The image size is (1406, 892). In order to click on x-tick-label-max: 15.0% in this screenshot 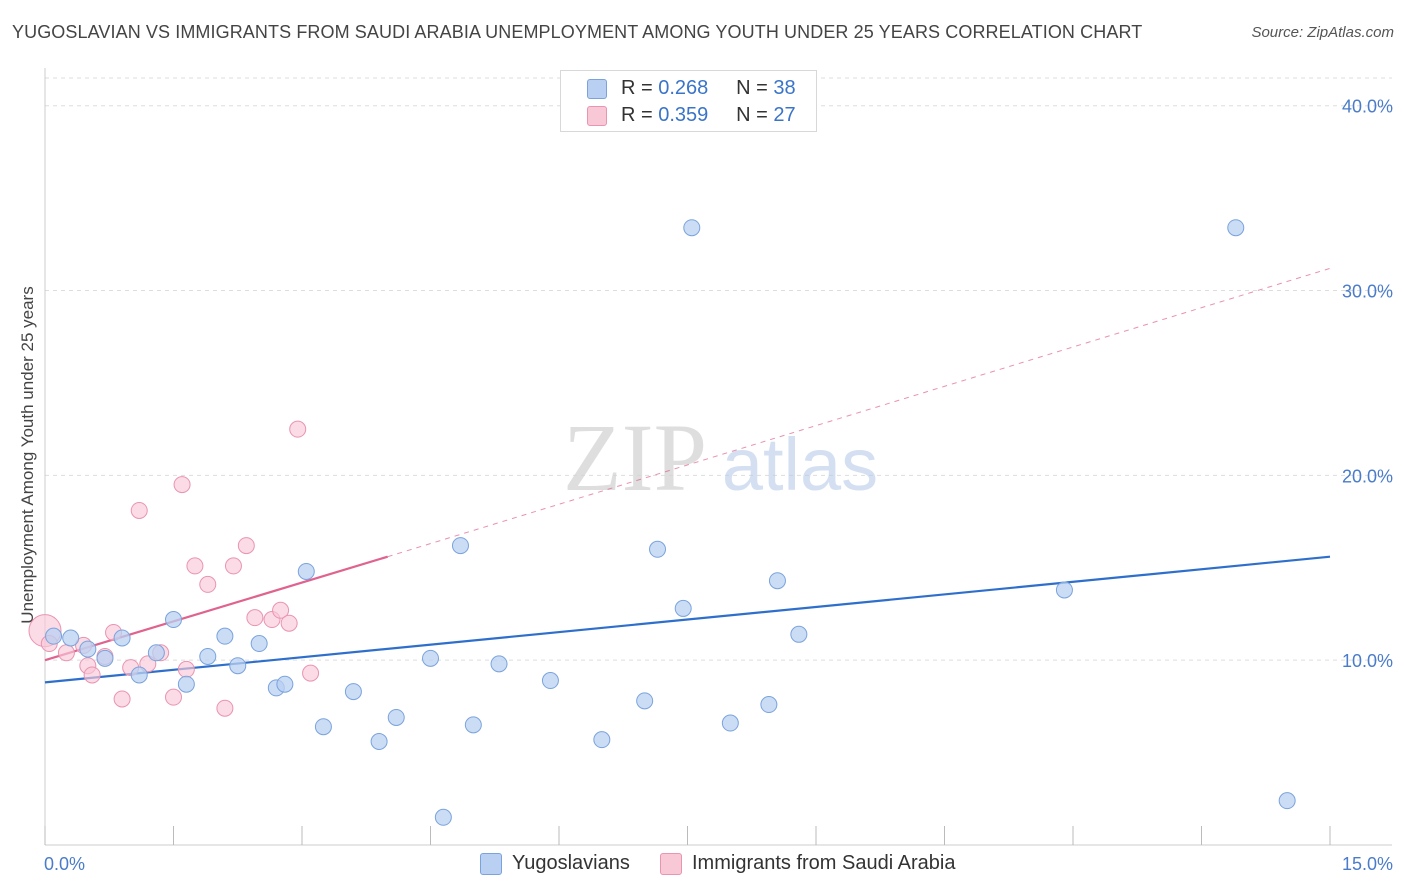, I will do `click(1367, 864)`.